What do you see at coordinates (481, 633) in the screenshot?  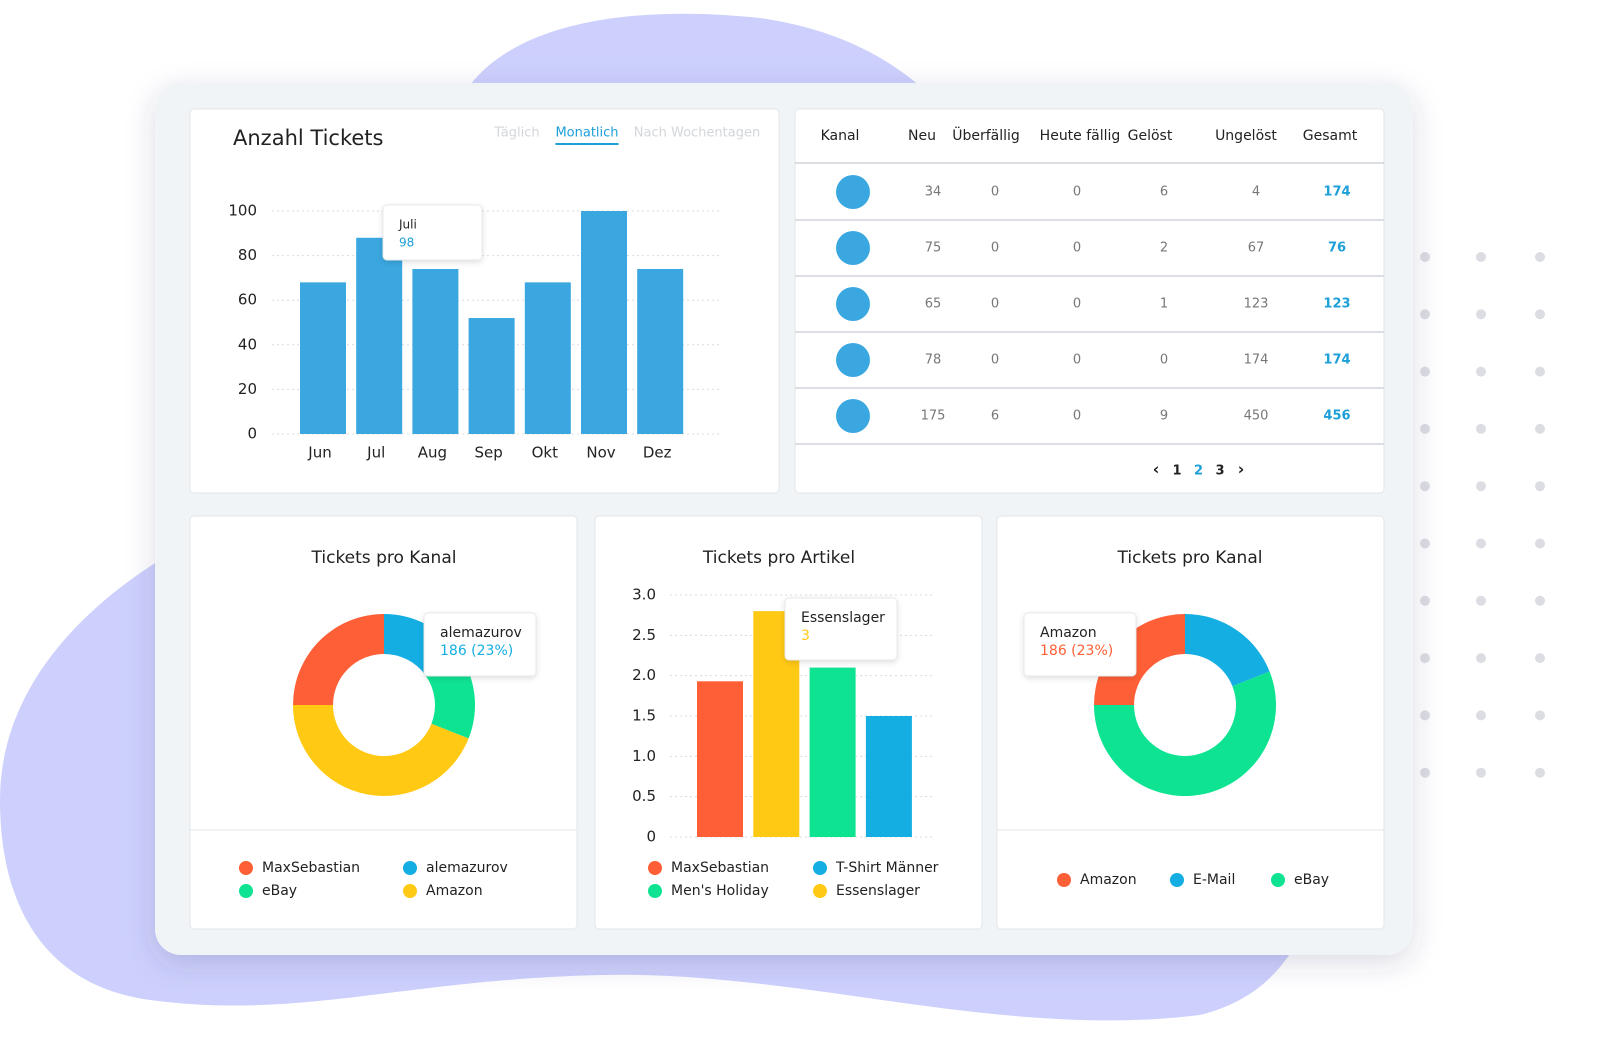 I see `tooltip-title: alemazurov` at bounding box center [481, 633].